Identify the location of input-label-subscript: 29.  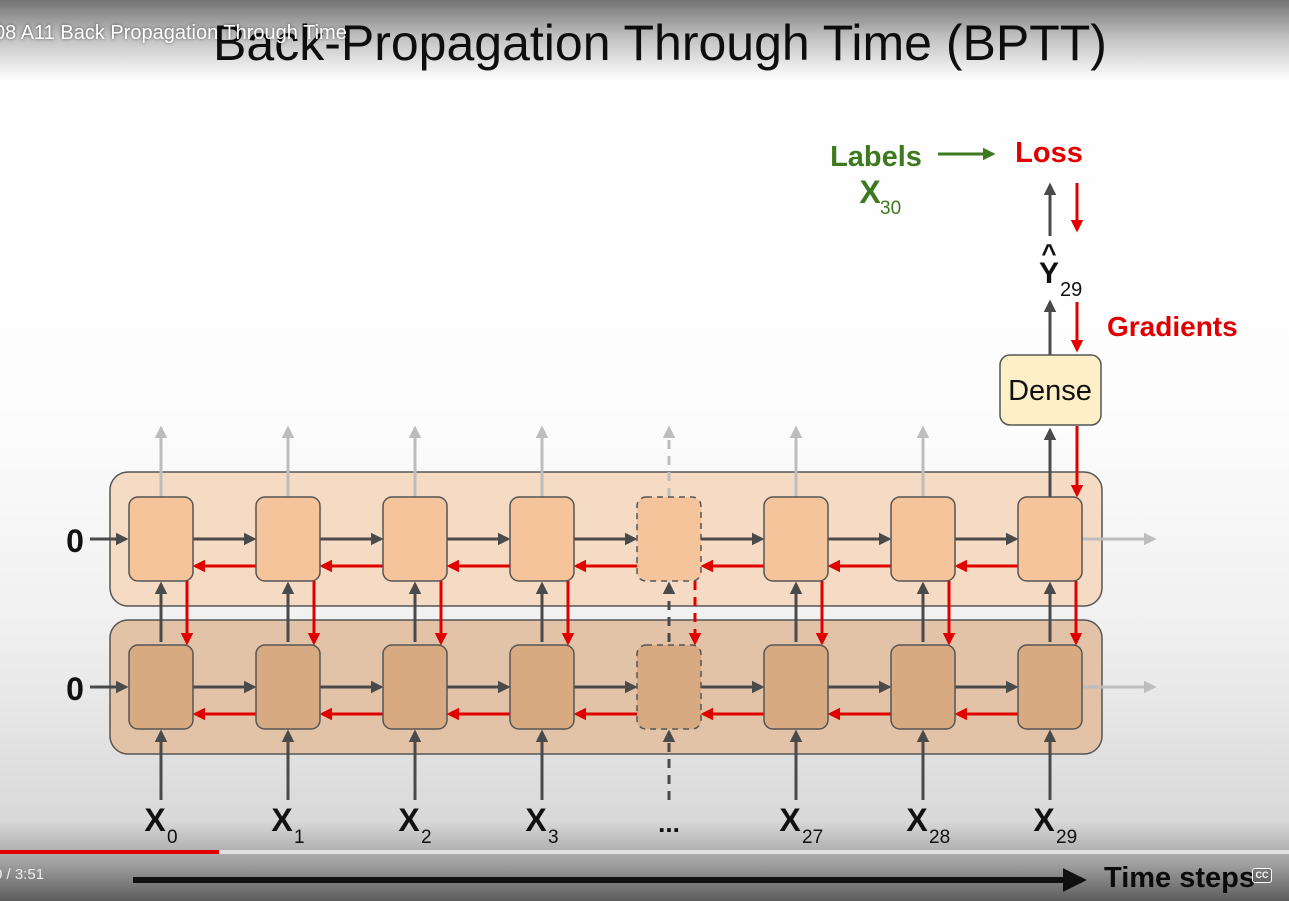
(1066, 837).